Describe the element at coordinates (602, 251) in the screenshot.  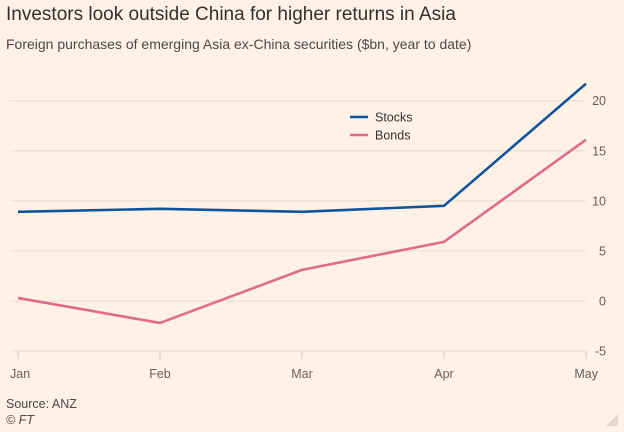
I see `y-tick-label: 5` at that location.